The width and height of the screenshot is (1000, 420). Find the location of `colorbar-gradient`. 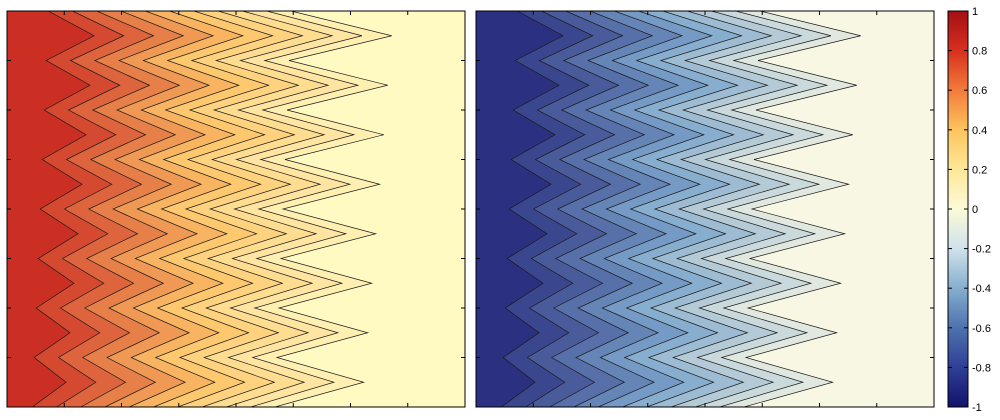

colorbar-gradient is located at coordinates (958, 209).